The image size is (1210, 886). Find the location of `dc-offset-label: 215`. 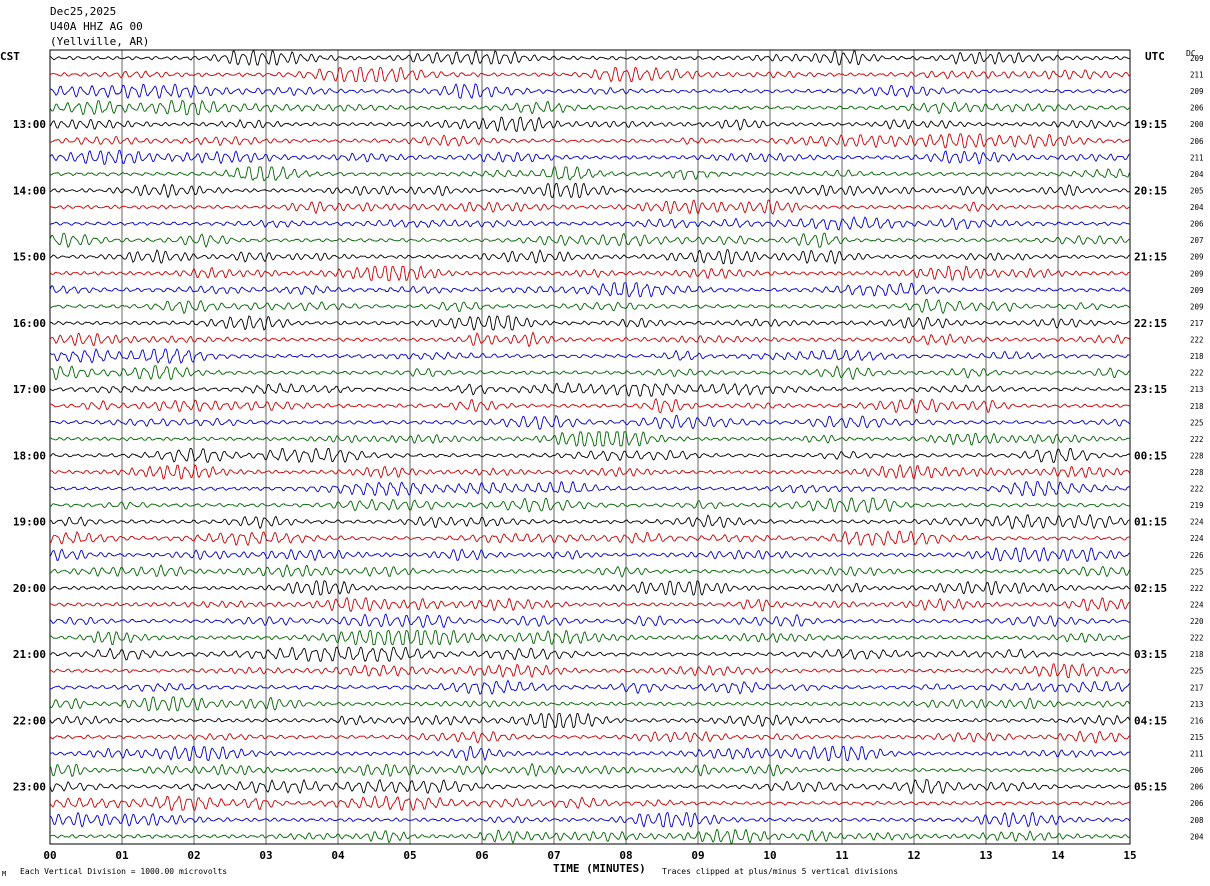

dc-offset-label: 215 is located at coordinates (1197, 737).